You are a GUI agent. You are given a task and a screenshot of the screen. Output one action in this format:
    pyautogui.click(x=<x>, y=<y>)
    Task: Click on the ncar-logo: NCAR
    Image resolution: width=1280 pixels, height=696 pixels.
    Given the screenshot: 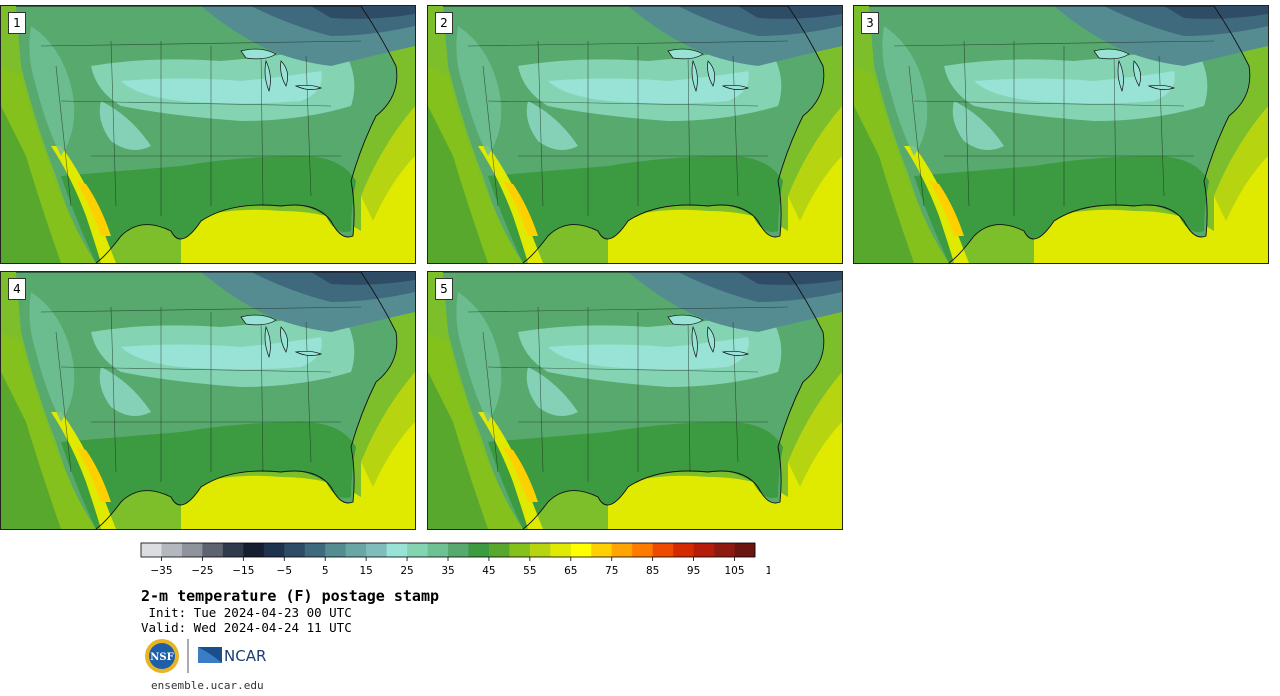 What is the action you would take?
    pyautogui.click(x=232, y=656)
    